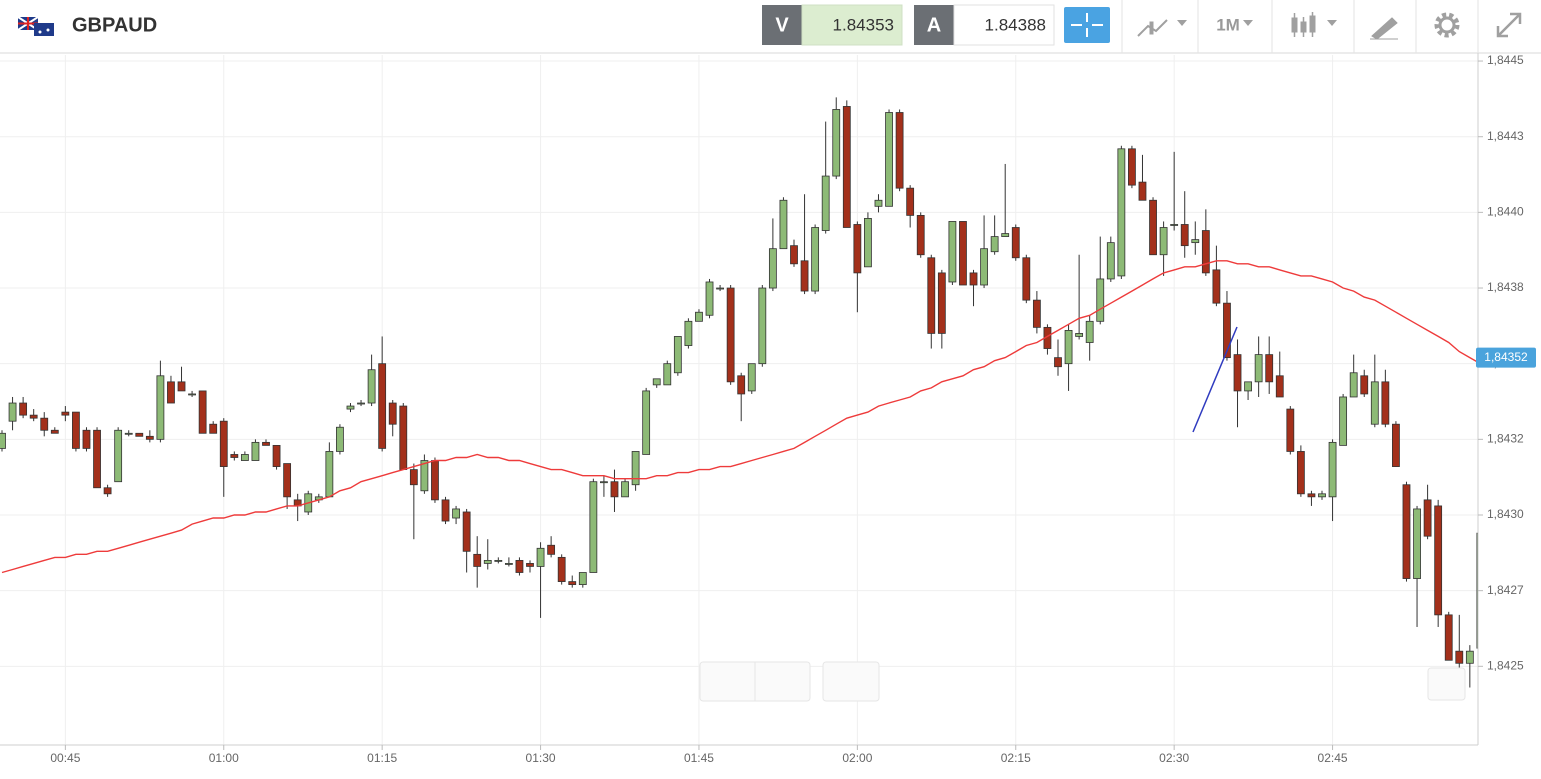 The image size is (1541, 779). I want to click on y-tick-label: 1,8440, so click(1505, 212).